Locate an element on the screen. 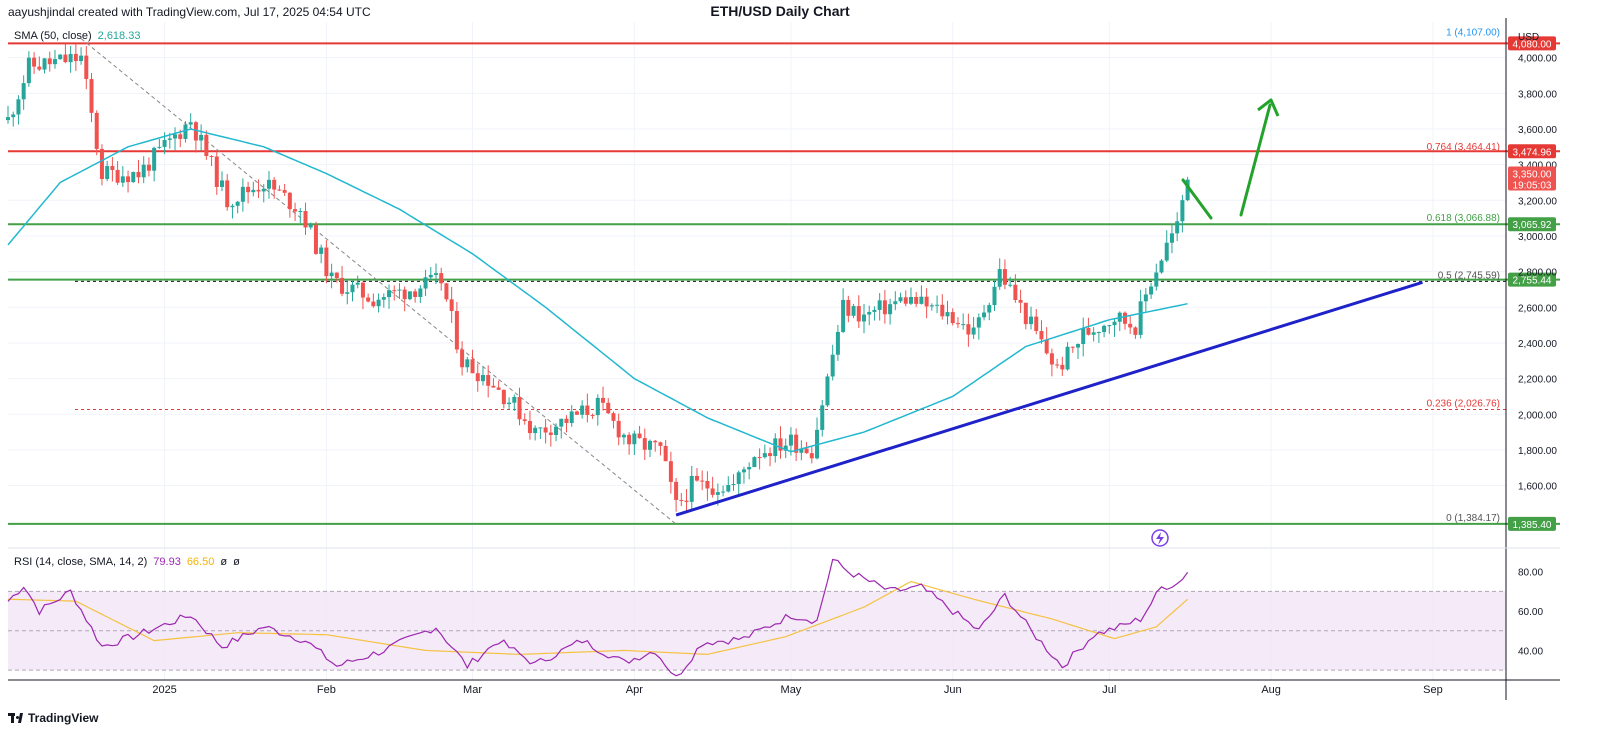 The width and height of the screenshot is (1600, 748). forecast-arrows is located at coordinates (1230, 159).